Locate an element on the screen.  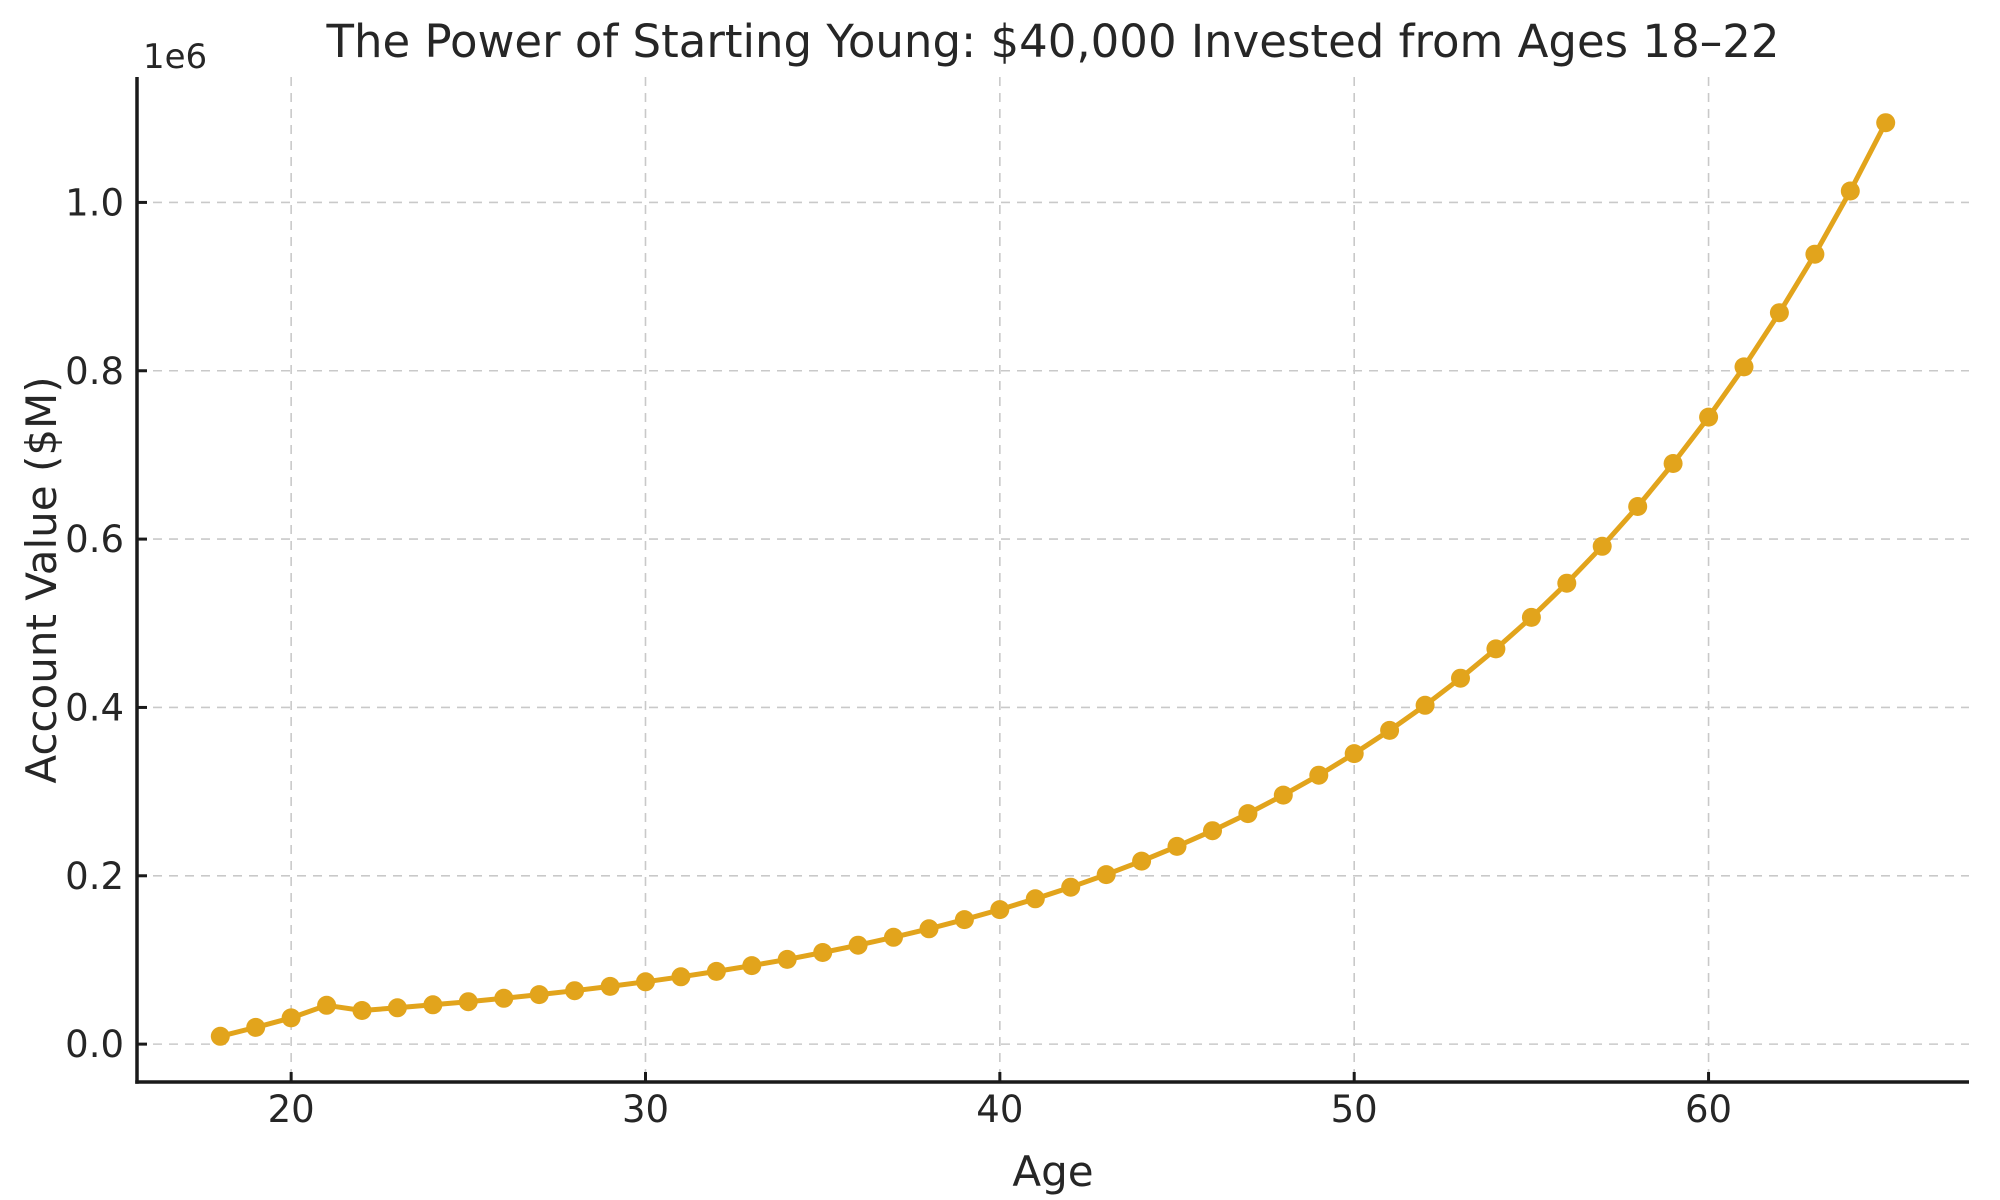
x-tick-label: 40 is located at coordinates (999, 1109).